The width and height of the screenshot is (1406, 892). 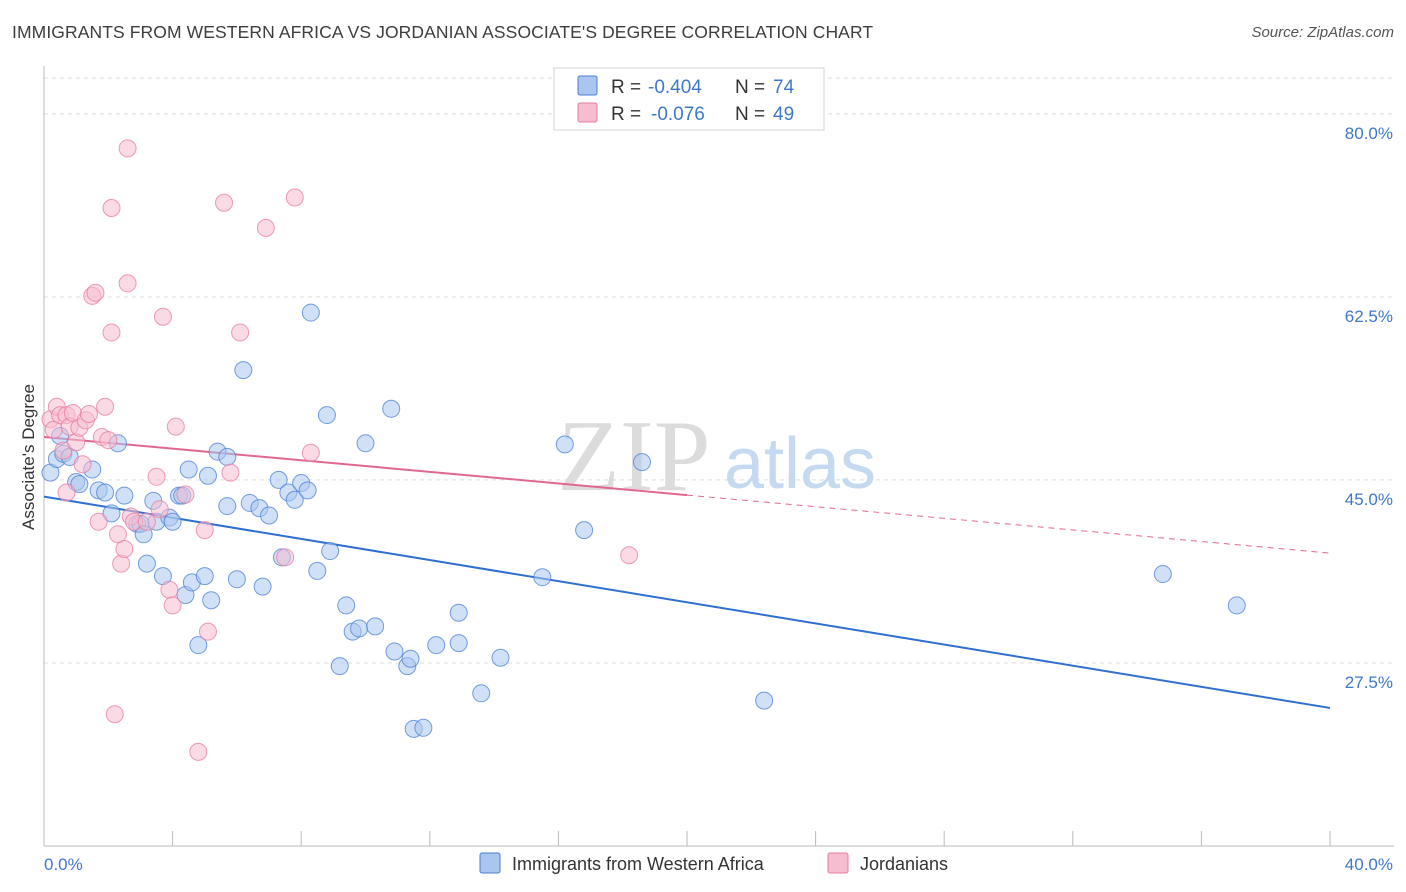 What do you see at coordinates (678, 114) in the screenshot?
I see `stats-r-value-pink: -0.076` at bounding box center [678, 114].